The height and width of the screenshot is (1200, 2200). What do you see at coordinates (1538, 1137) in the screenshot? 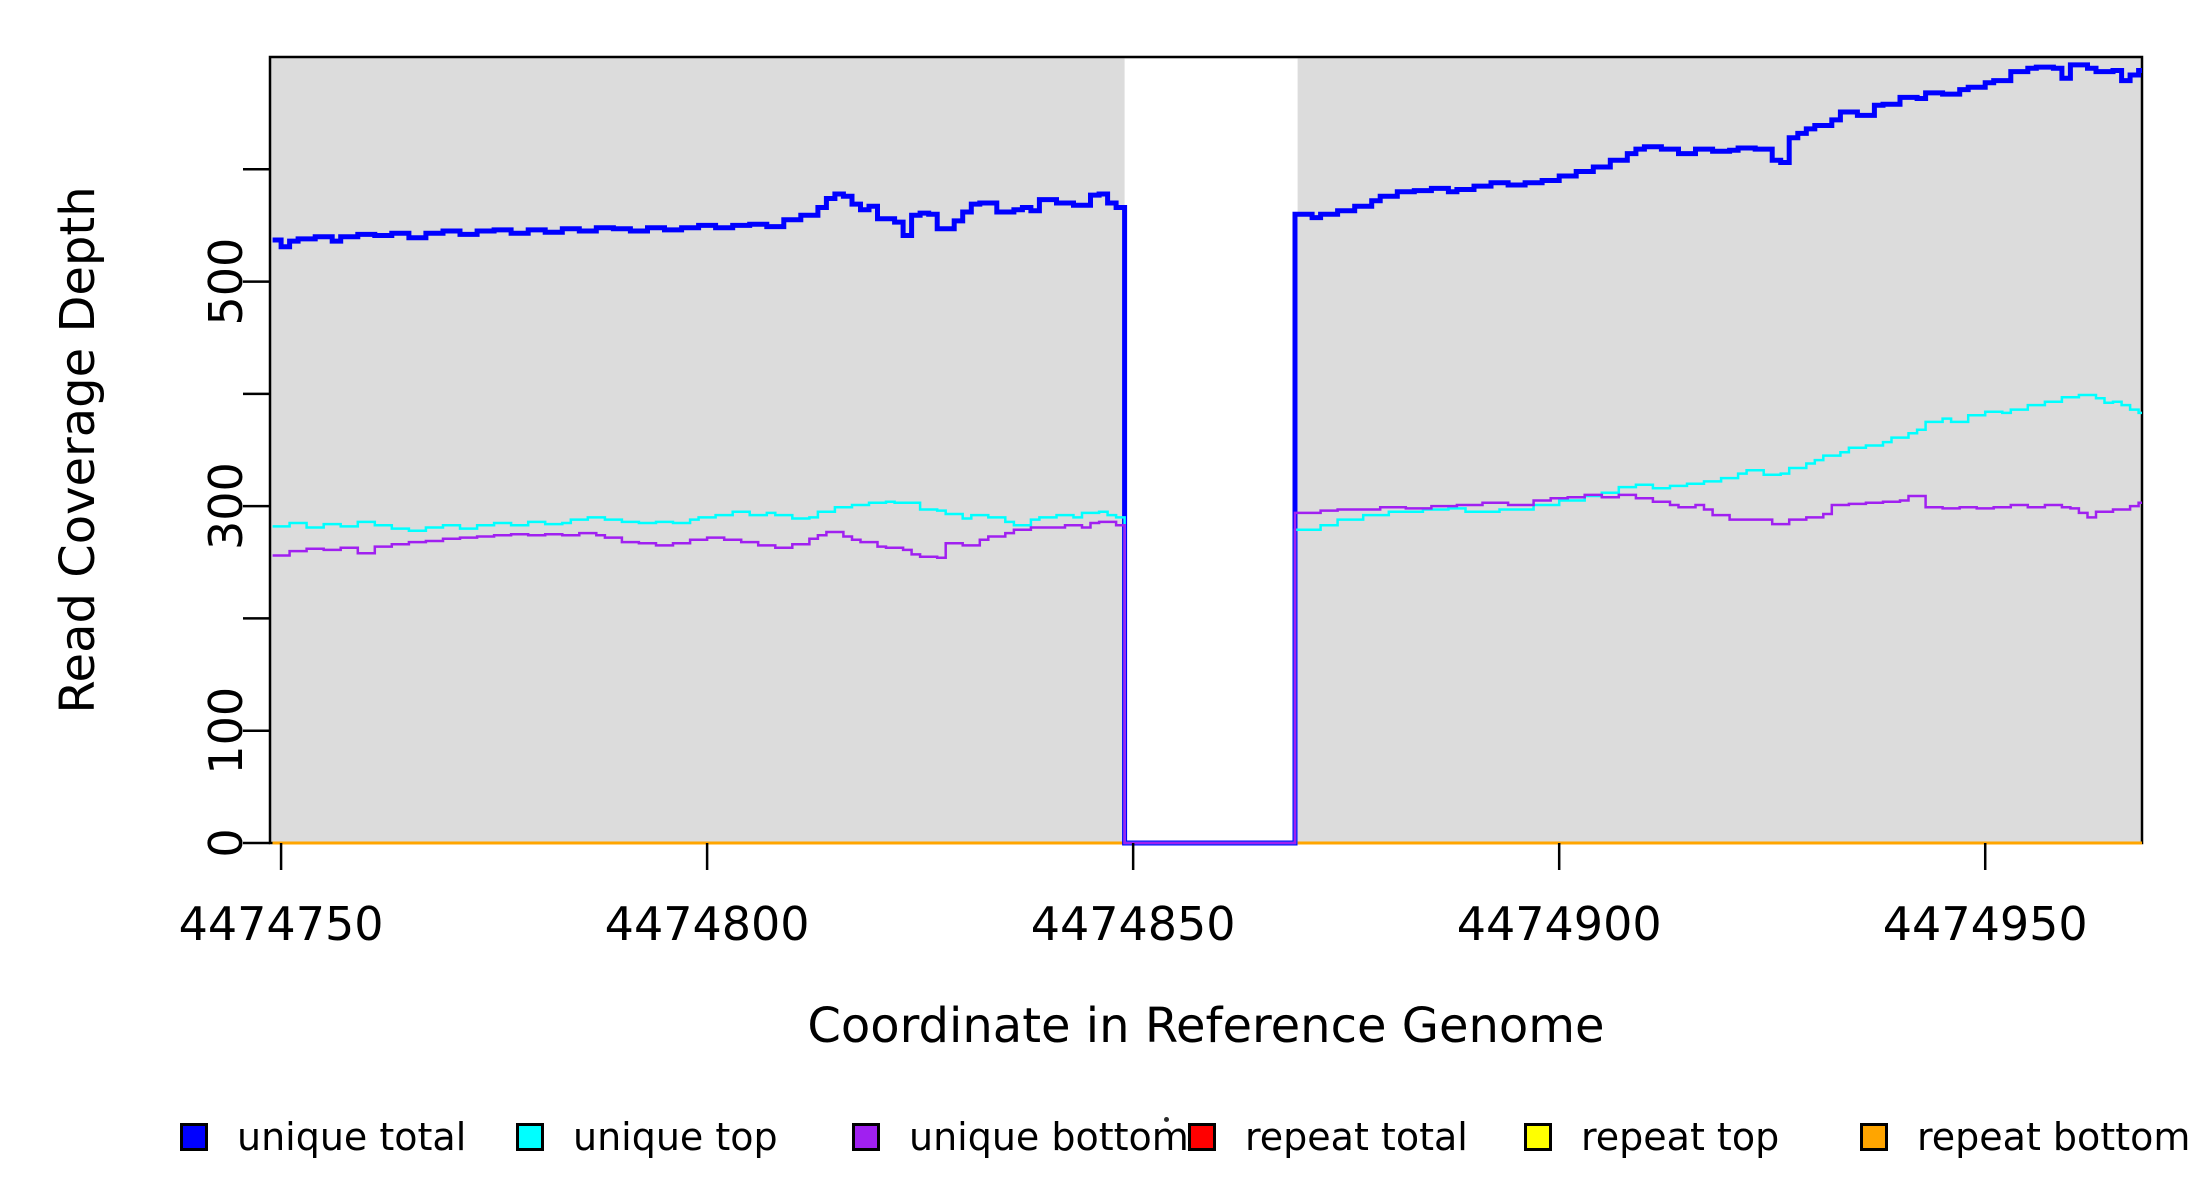
I see `legend-swatch-repeat-top` at bounding box center [1538, 1137].